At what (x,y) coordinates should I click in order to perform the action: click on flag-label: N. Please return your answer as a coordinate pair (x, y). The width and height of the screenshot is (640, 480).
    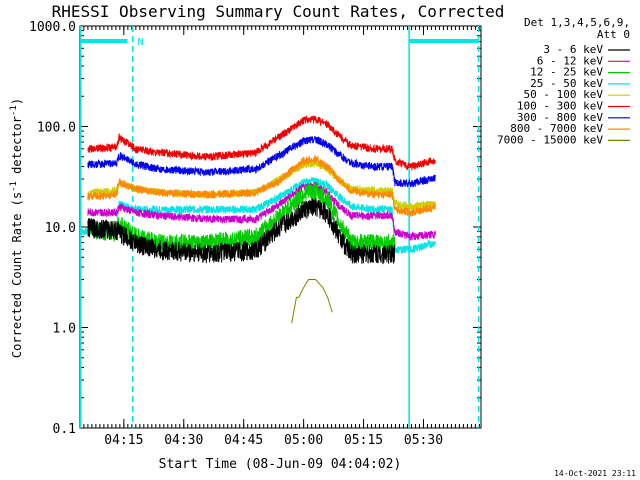
    Looking at the image, I should click on (141, 42).